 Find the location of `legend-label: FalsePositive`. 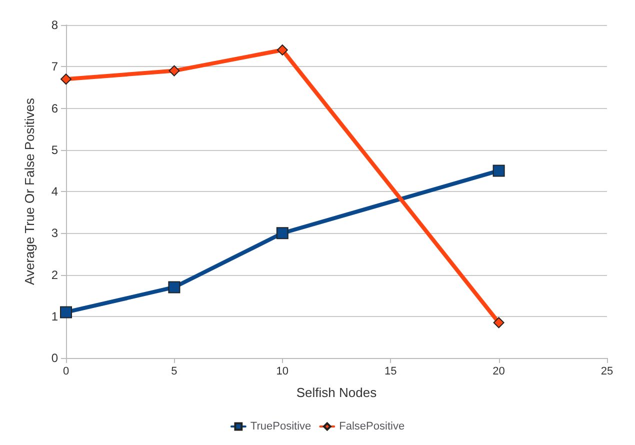

legend-label: FalsePositive is located at coordinates (372, 426).